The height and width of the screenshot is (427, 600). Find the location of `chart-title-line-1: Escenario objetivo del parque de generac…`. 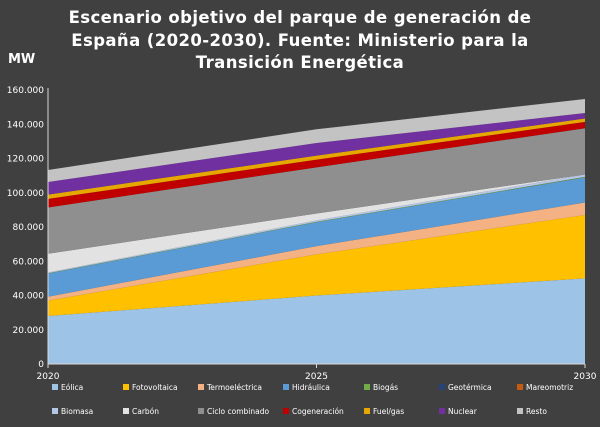

chart-title-line-1: Escenario objetivo del parque de generac… is located at coordinates (300, 17).